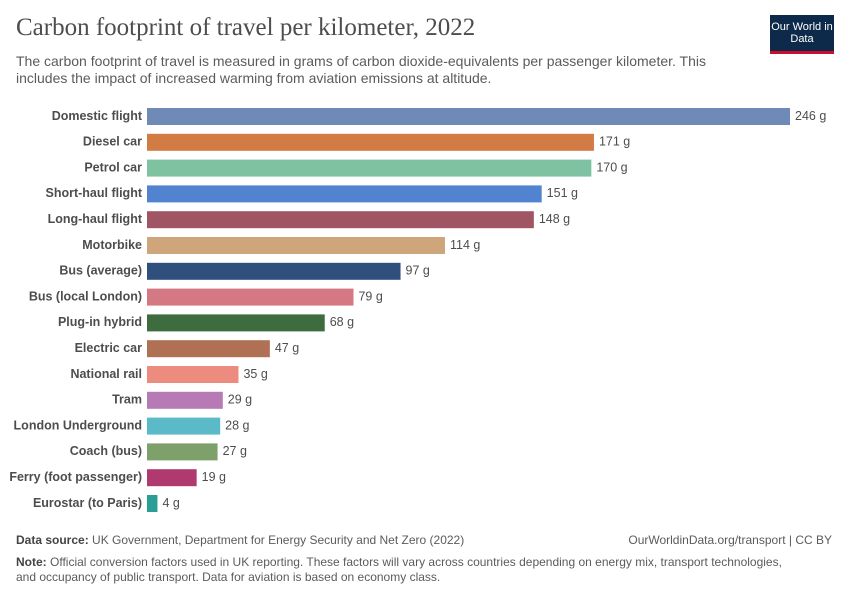 Image resolution: width=850 pixels, height=600 pixels. Describe the element at coordinates (810, 116) in the screenshot. I see `value-label: 246 g` at that location.